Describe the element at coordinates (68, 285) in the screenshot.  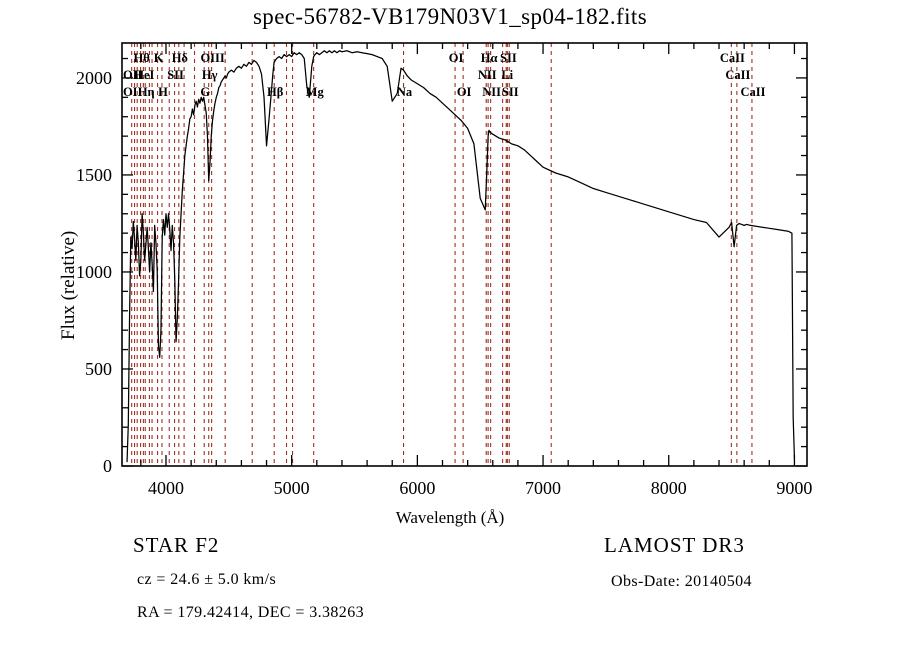
I see `y-axis-label: Flux (relative)` at that location.